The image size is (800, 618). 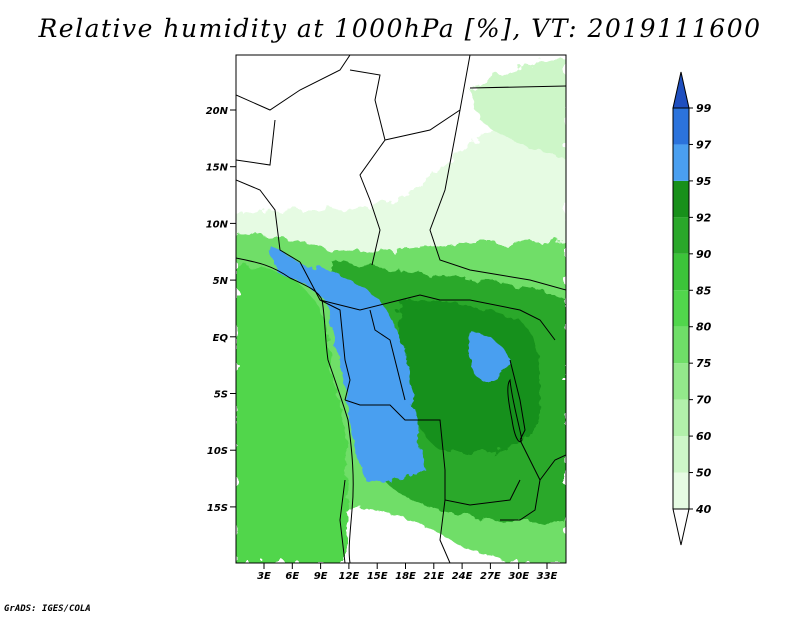 I want to click on lat-tick-label: 5S, so click(x=221, y=395).